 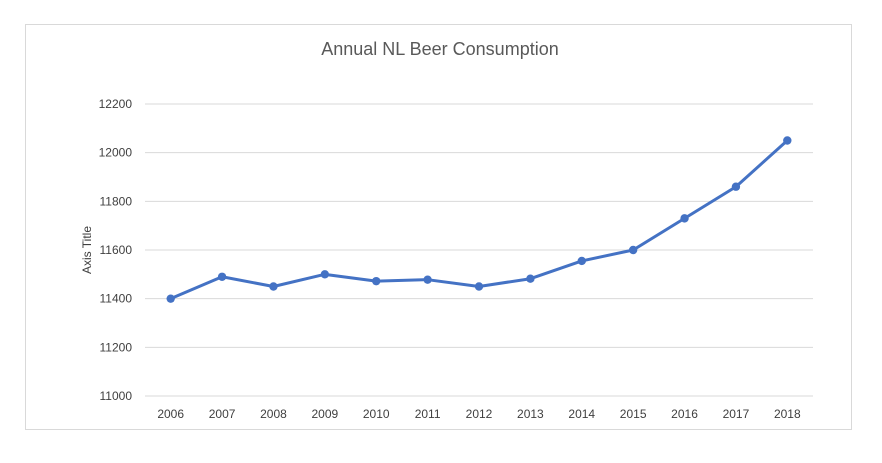 I want to click on y-axis-title: Axis Title, so click(x=87, y=250).